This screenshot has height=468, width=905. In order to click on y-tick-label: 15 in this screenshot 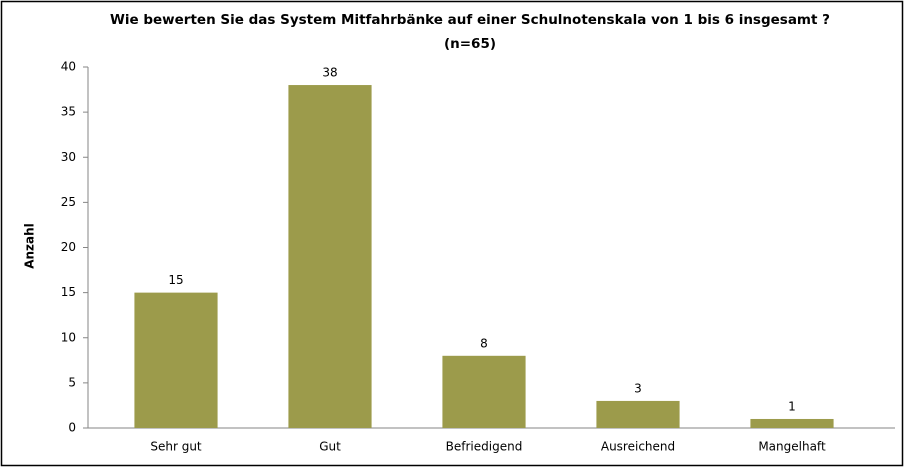, I will do `click(68, 292)`.